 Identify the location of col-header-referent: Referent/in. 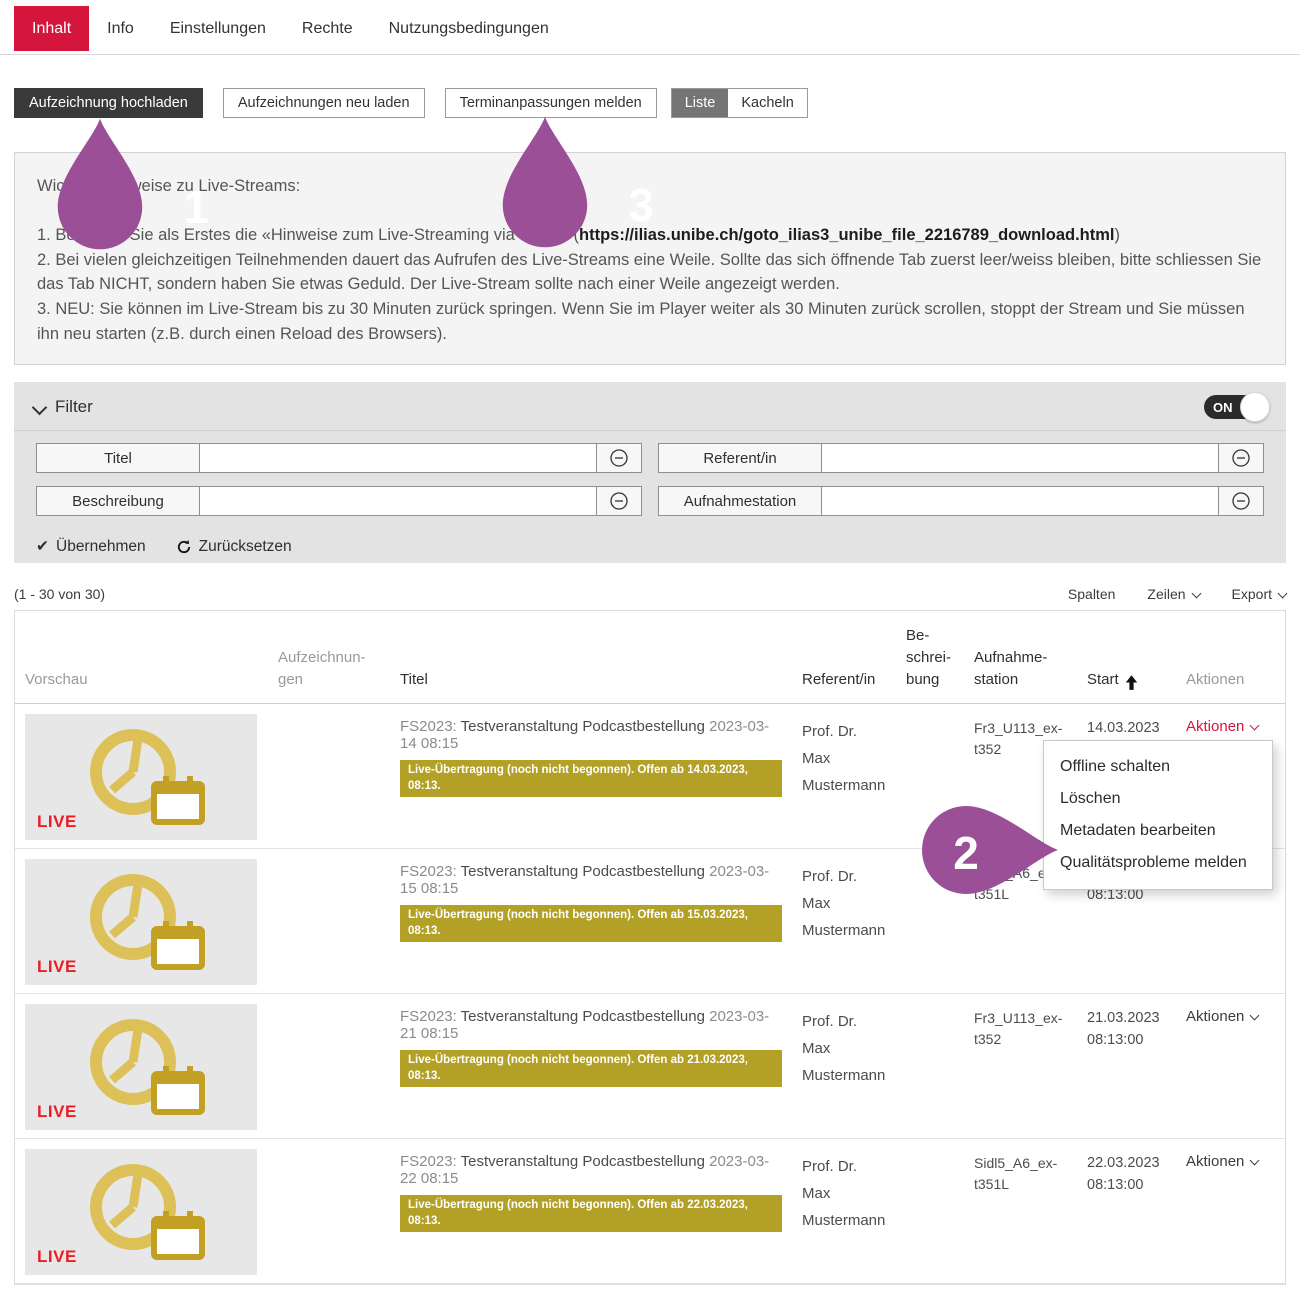
(839, 679).